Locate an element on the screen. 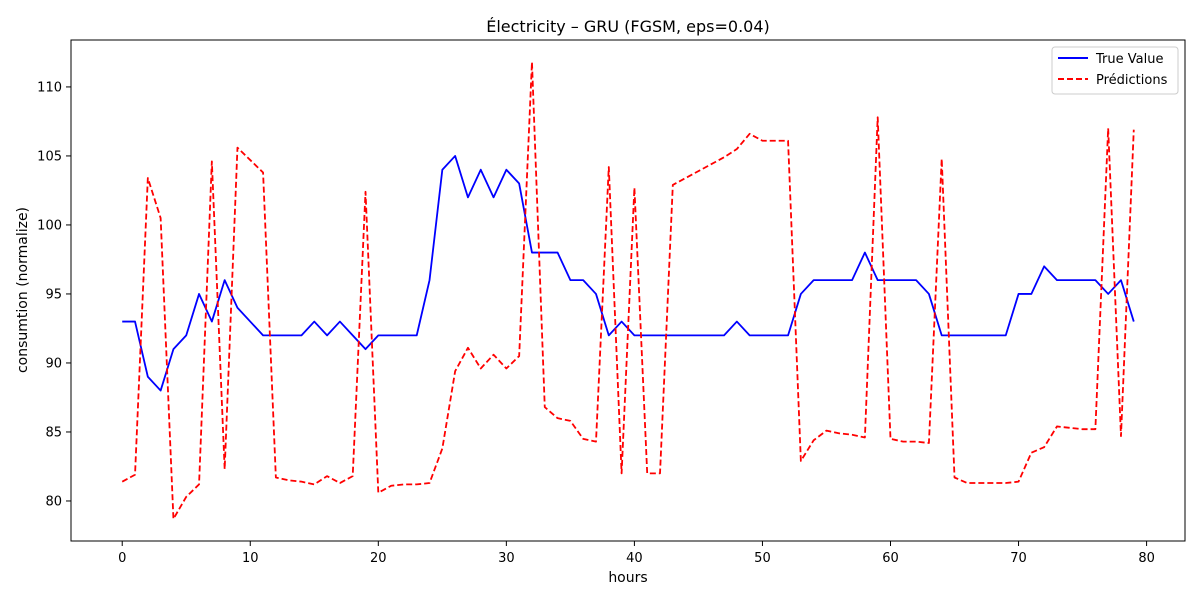  legend-label-true-value: True Value is located at coordinates (1129, 59).